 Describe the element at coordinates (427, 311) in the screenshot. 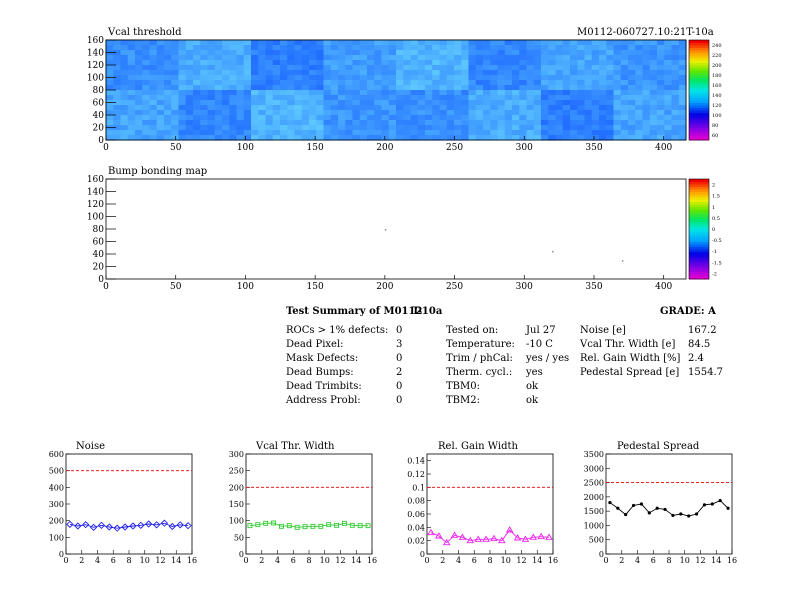

I see `summary-temp-tag: T-10a` at that location.